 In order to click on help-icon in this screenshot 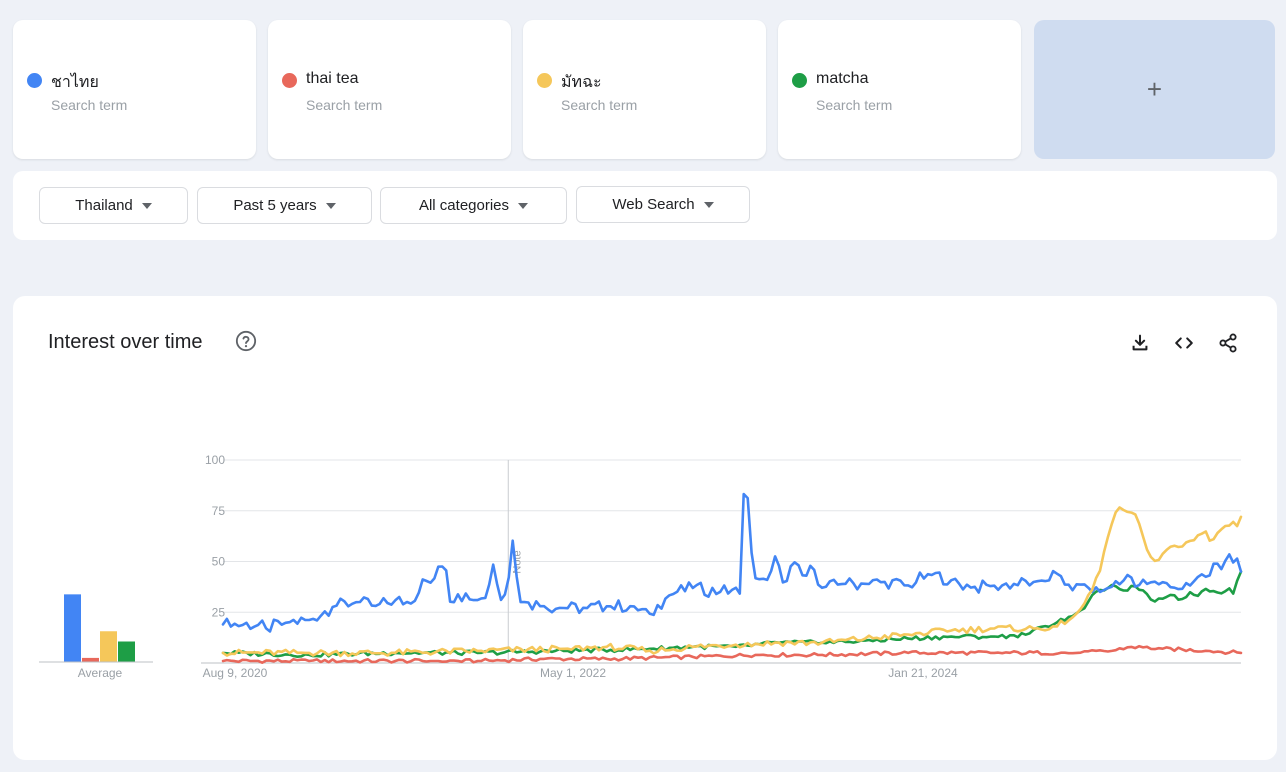, I will do `click(246, 341)`.